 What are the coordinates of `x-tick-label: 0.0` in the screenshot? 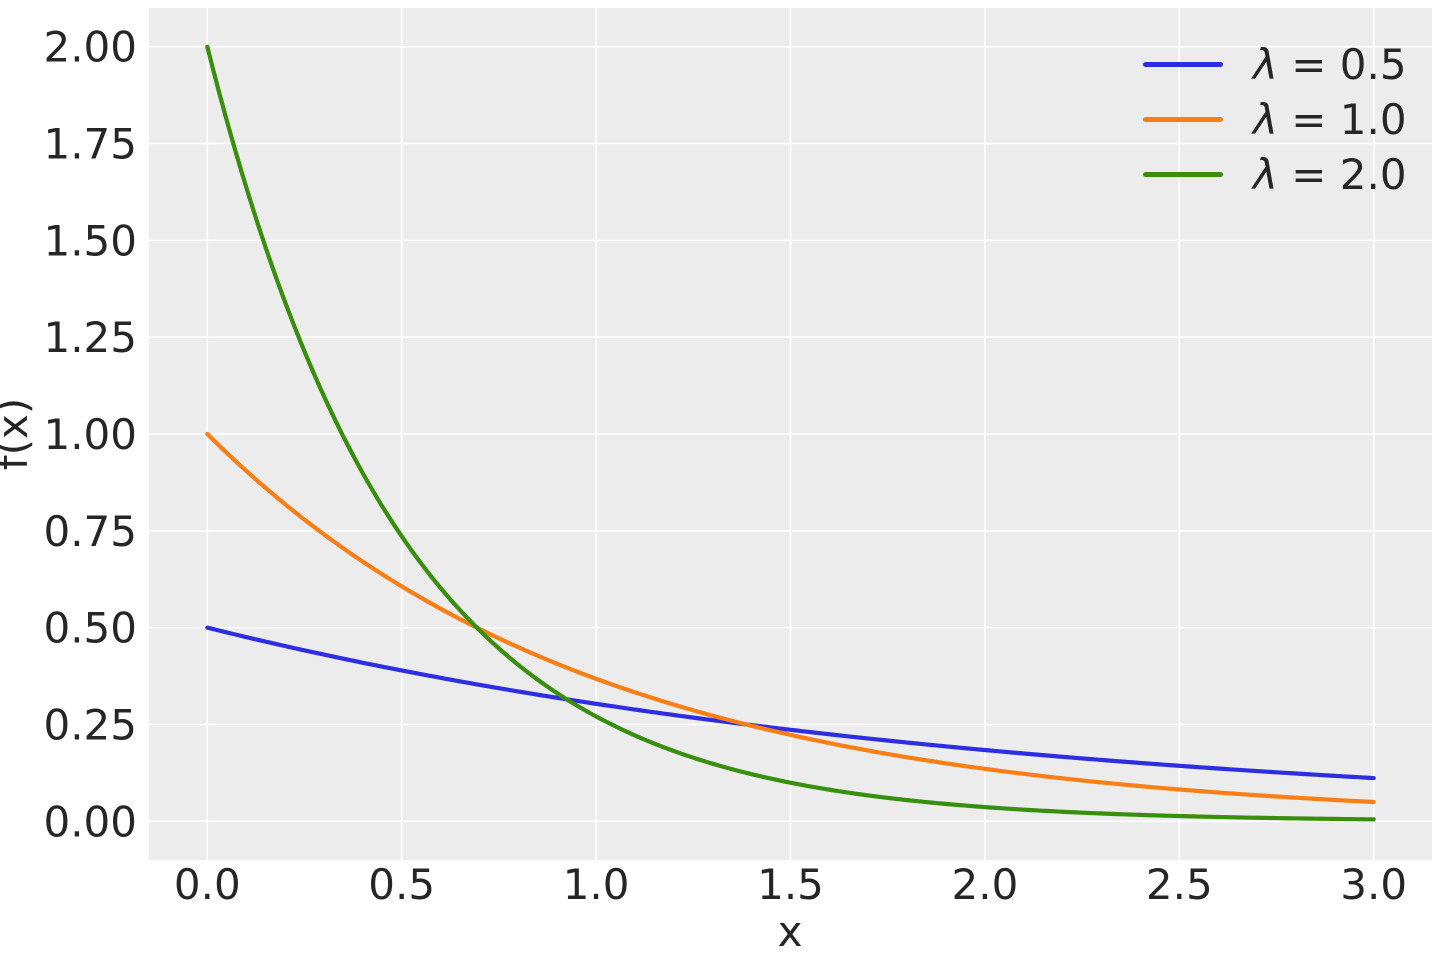 It's located at (207, 884).